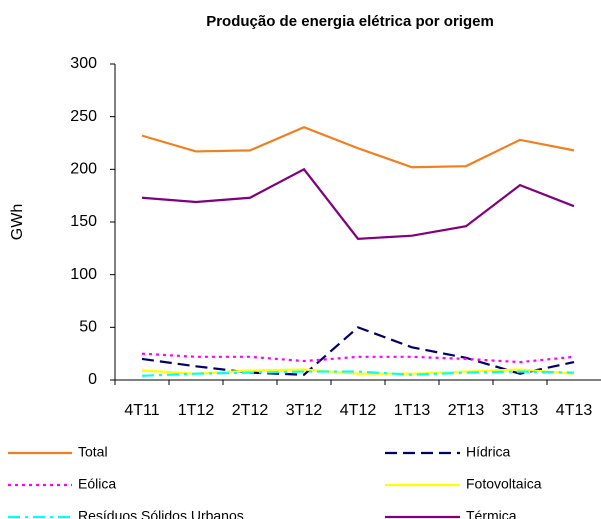 This screenshot has height=519, width=601. Describe the element at coordinates (412, 410) in the screenshot. I see `x-tick-label: 1T13` at that location.